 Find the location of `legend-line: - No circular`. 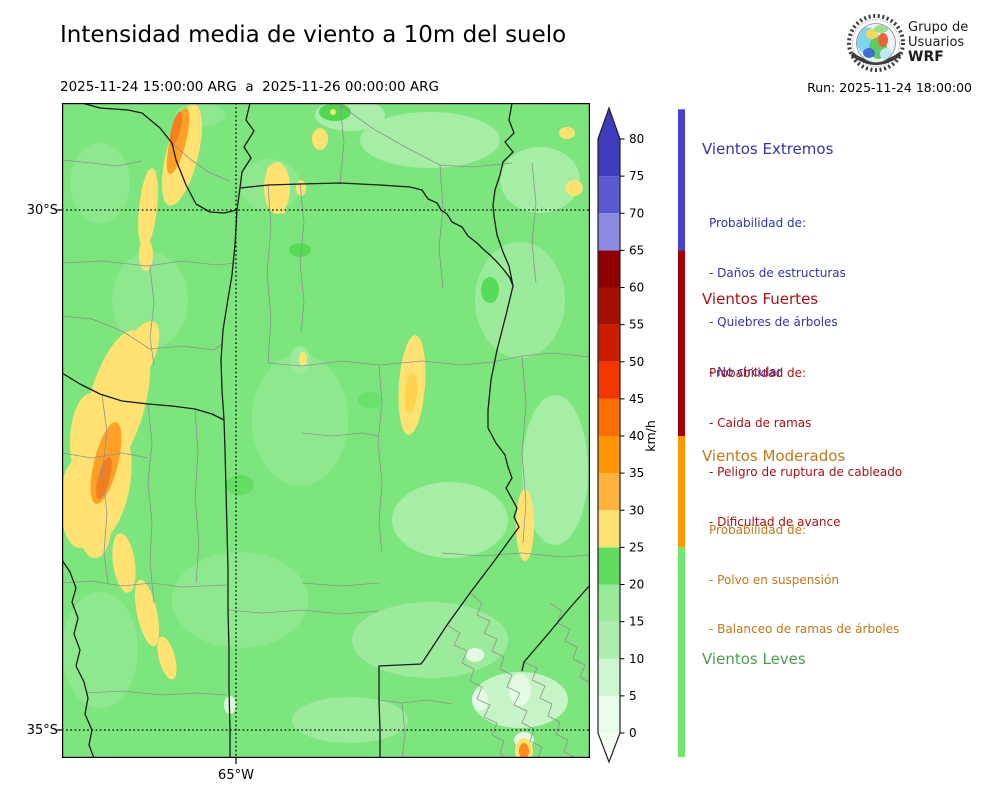

legend-line: - No circular is located at coordinates (745, 371).